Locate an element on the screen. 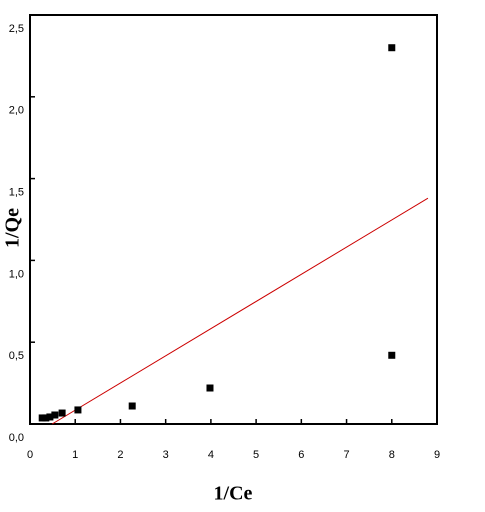  x-tick-label: 9 is located at coordinates (437, 455).